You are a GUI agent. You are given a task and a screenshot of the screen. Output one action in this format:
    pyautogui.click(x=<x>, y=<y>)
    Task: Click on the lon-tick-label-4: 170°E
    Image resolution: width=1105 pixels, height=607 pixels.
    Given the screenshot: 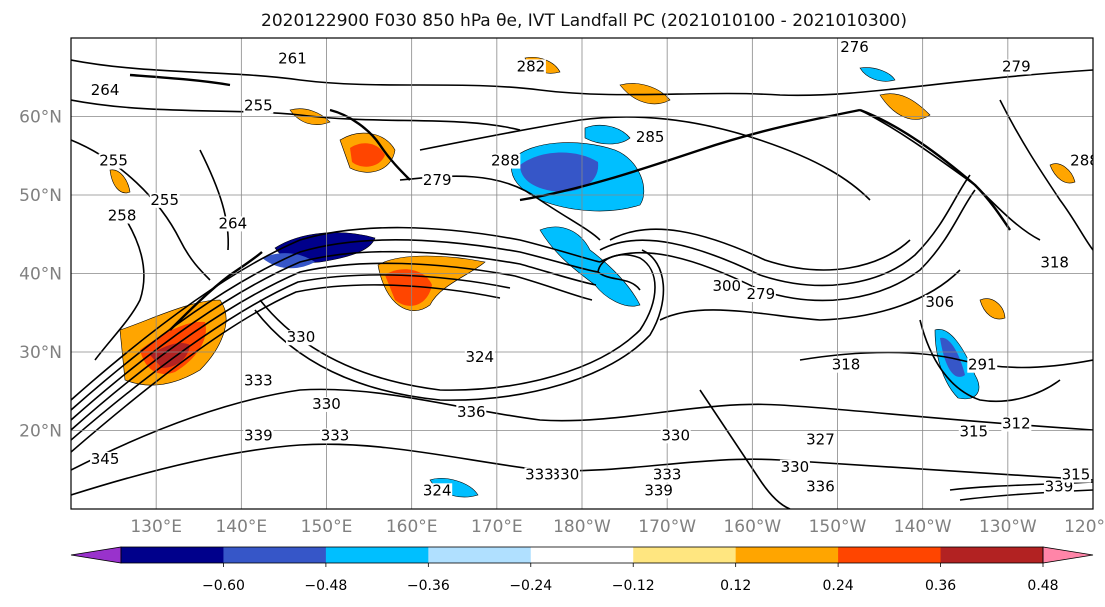 What is the action you would take?
    pyautogui.click(x=497, y=527)
    